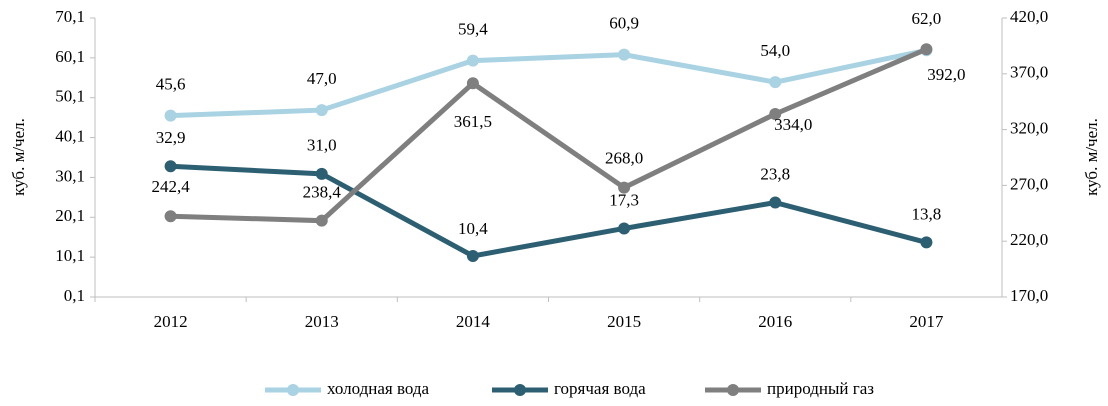 The height and width of the screenshot is (406, 1108). Describe the element at coordinates (1029, 295) in the screenshot. I see `y2-tick-label: 170,0` at that location.